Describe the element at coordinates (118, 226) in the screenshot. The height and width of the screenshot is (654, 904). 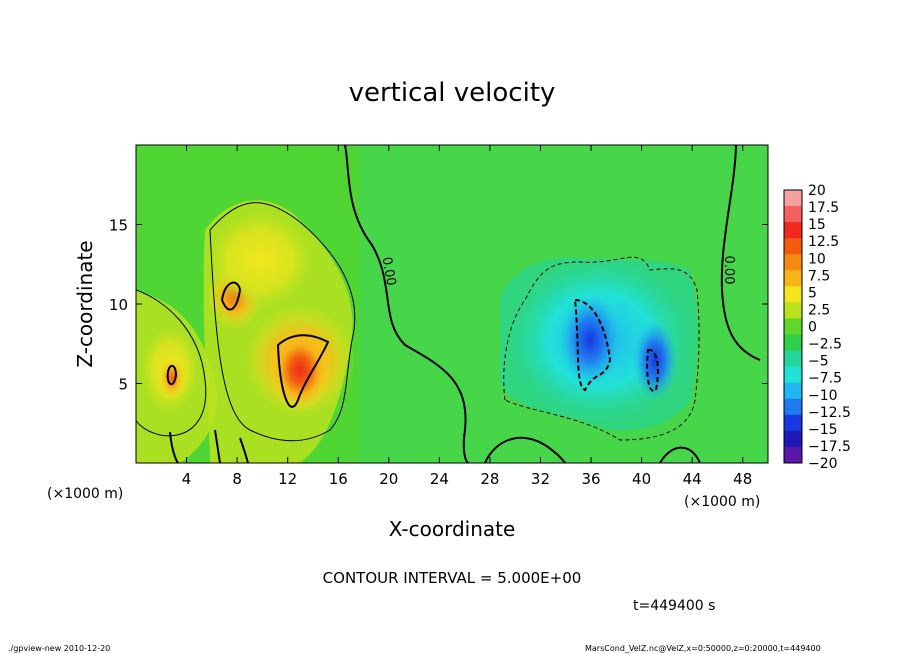
I see `y-tick-label-2: 15` at that location.